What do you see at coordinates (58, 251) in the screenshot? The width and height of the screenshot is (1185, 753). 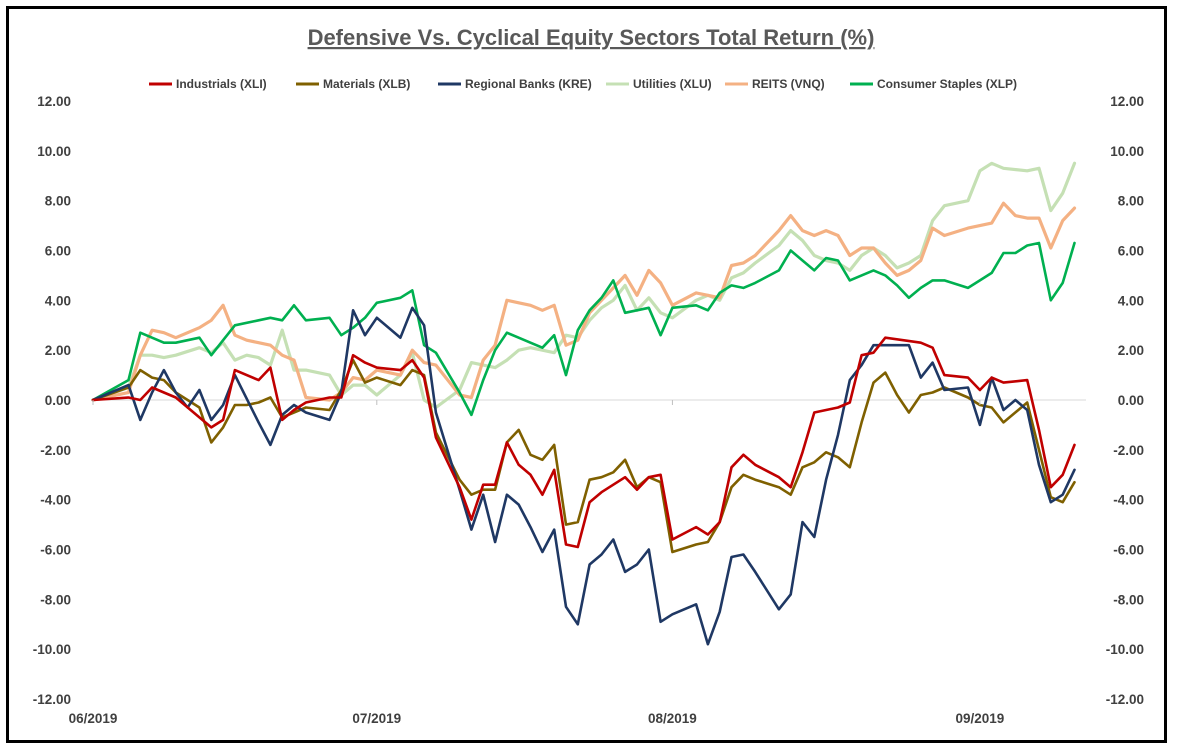 I see `y-tick-label-left: 6.00` at bounding box center [58, 251].